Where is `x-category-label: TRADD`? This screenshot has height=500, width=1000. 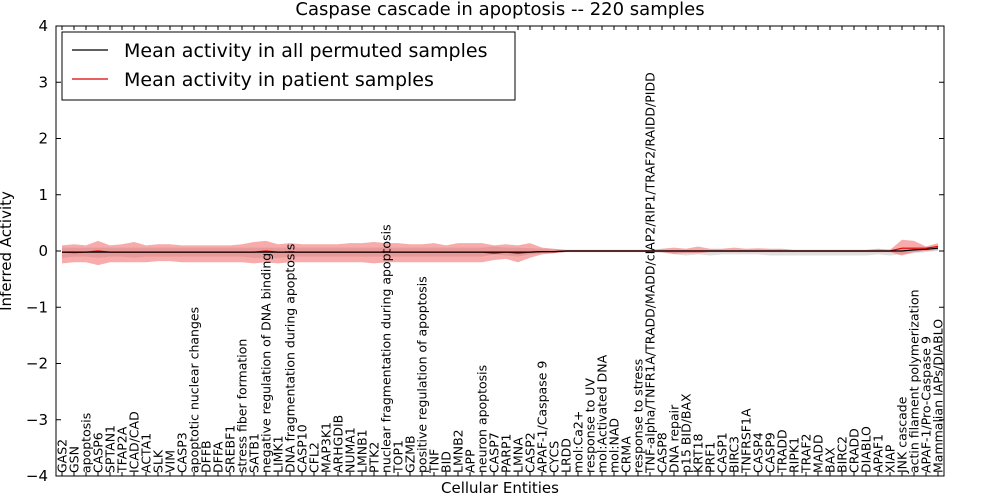 x-category-label: TRADD is located at coordinates (782, 451).